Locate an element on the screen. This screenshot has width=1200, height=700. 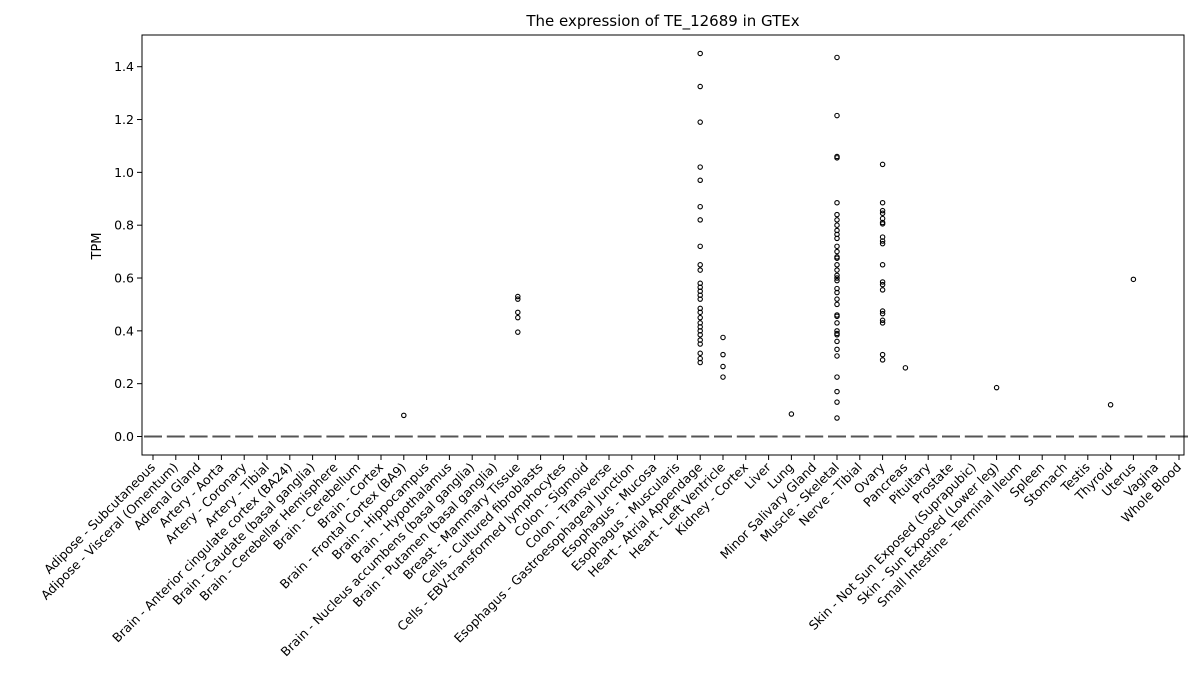
y-tick-label: 0.4 is located at coordinates (124, 330).